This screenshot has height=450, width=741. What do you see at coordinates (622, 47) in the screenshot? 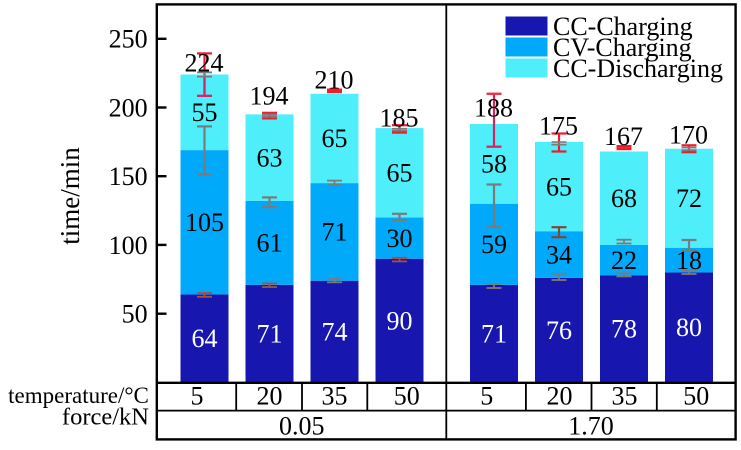
I see `svg-text: CV-Charging` at bounding box center [622, 47].